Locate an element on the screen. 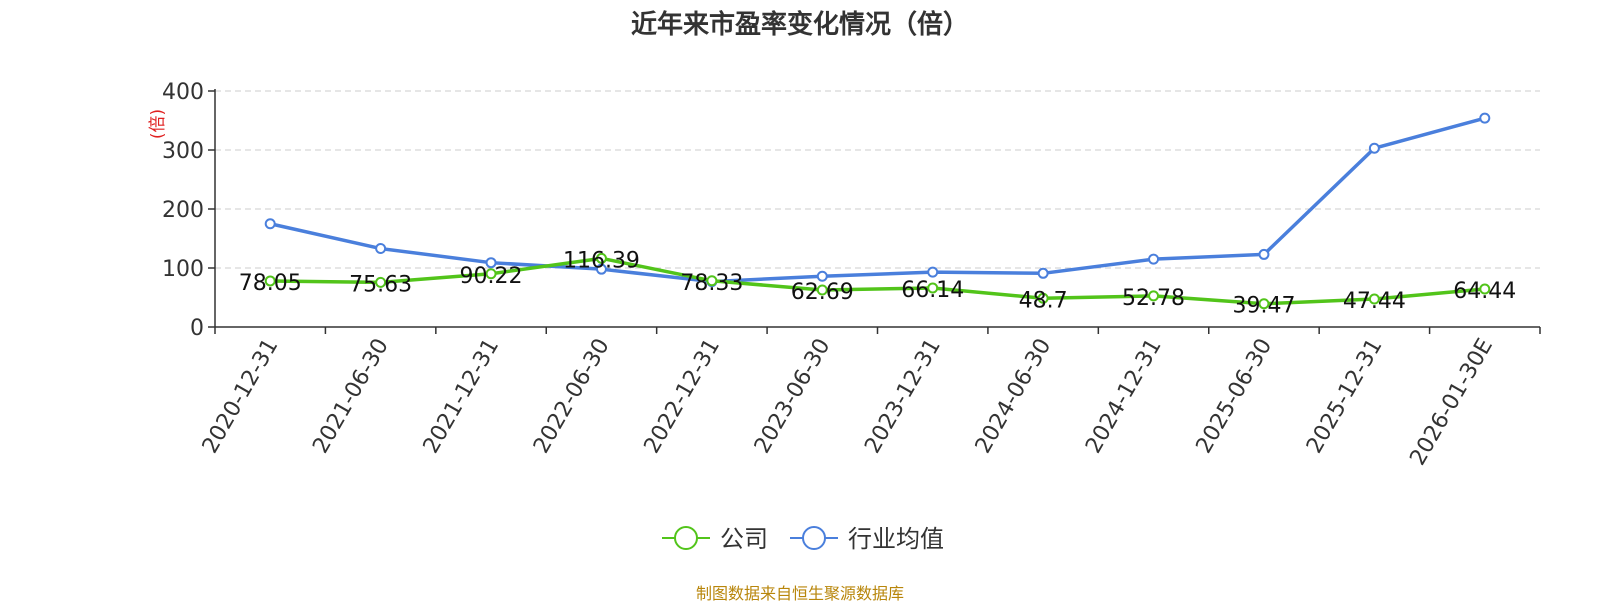 This screenshot has height=604, width=1600. y-tick-label: 400 is located at coordinates (183, 92).